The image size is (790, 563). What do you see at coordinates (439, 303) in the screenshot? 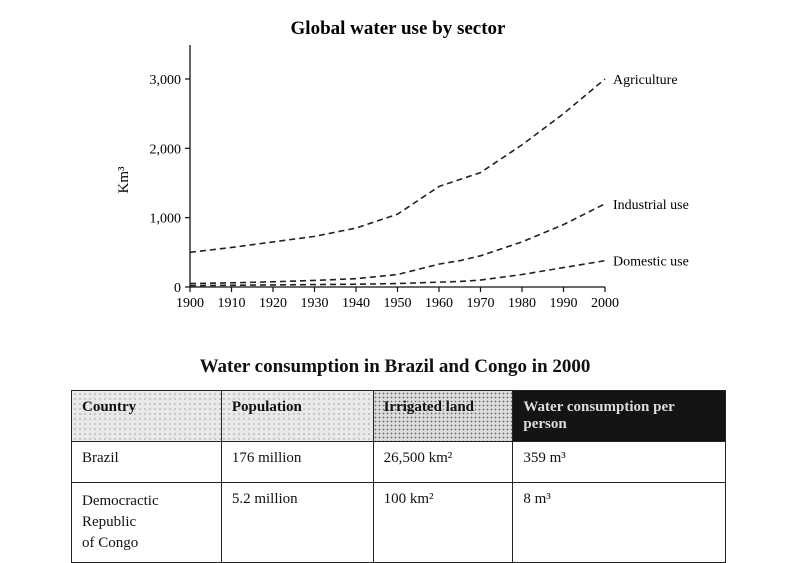
I see `x-tick-label: 1960` at bounding box center [439, 303].